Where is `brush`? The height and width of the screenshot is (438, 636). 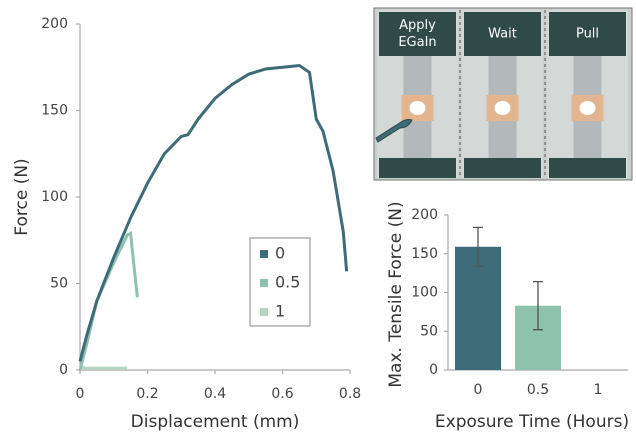 brush is located at coordinates (394, 131).